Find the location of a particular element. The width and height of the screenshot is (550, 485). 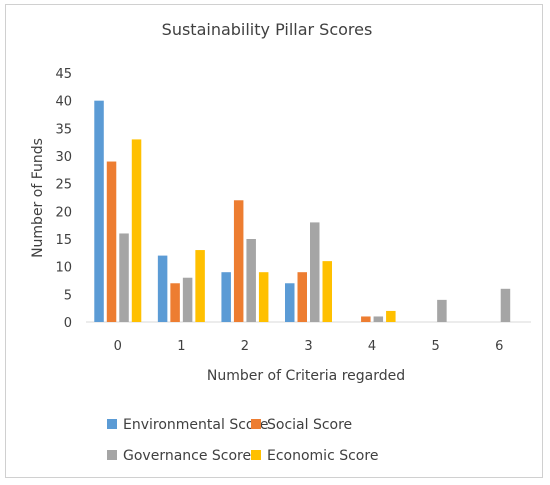

x-tick-label: 1 is located at coordinates (181, 346).